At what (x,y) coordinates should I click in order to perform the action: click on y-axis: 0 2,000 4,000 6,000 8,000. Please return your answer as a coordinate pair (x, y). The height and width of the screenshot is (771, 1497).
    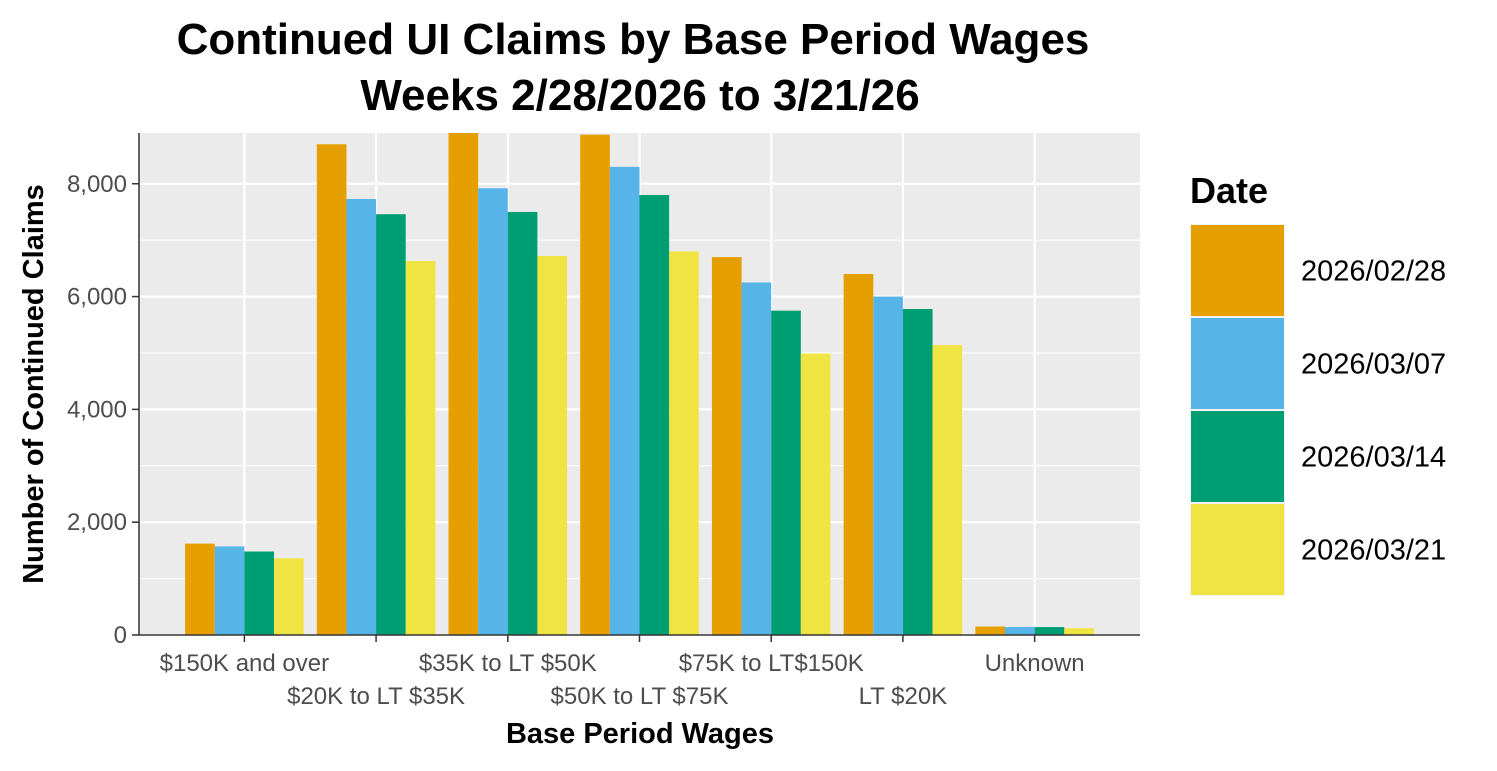
    Looking at the image, I should click on (103, 391).